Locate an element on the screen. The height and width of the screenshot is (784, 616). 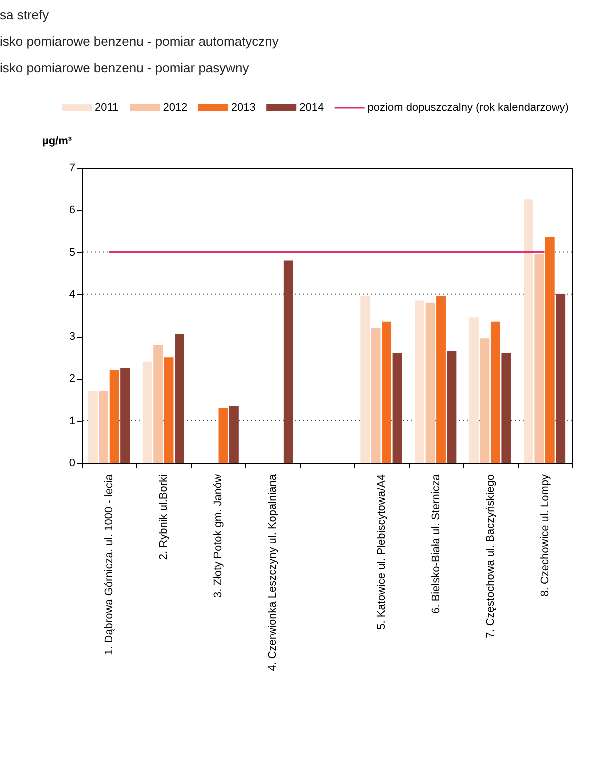
y-tick-label: 6 is located at coordinates (72, 210).